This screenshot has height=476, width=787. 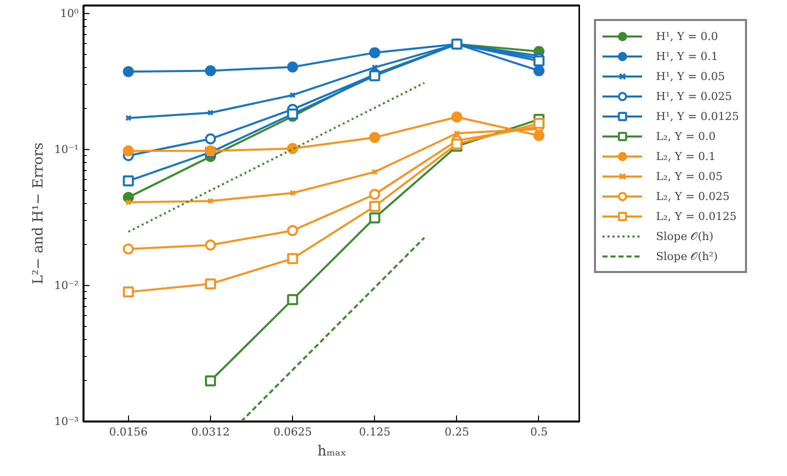 I want to click on legend-label: Slope 𝒪(h), so click(x=685, y=236).